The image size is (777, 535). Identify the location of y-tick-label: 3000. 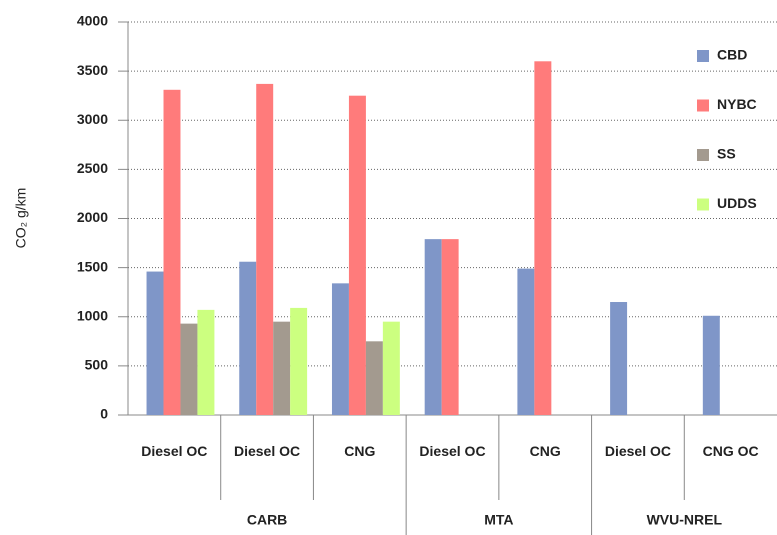
(92, 119).